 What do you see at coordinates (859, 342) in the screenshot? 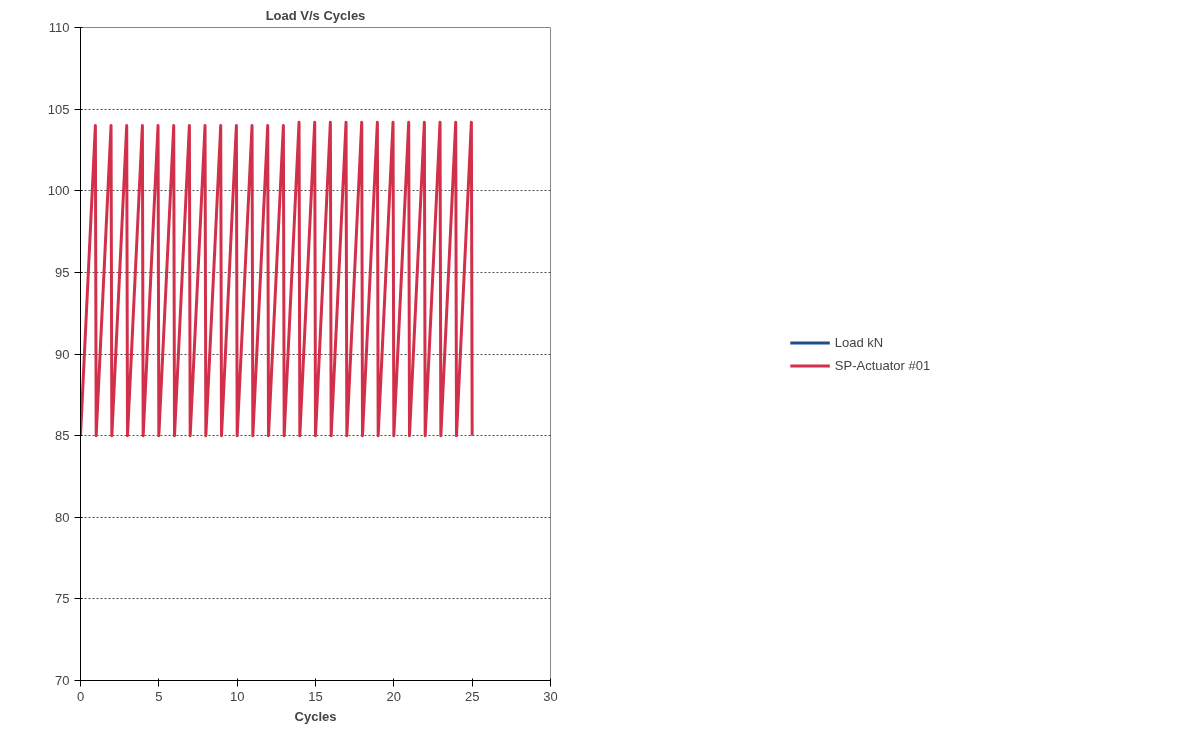
I see `legend-label: Load kN` at bounding box center [859, 342].